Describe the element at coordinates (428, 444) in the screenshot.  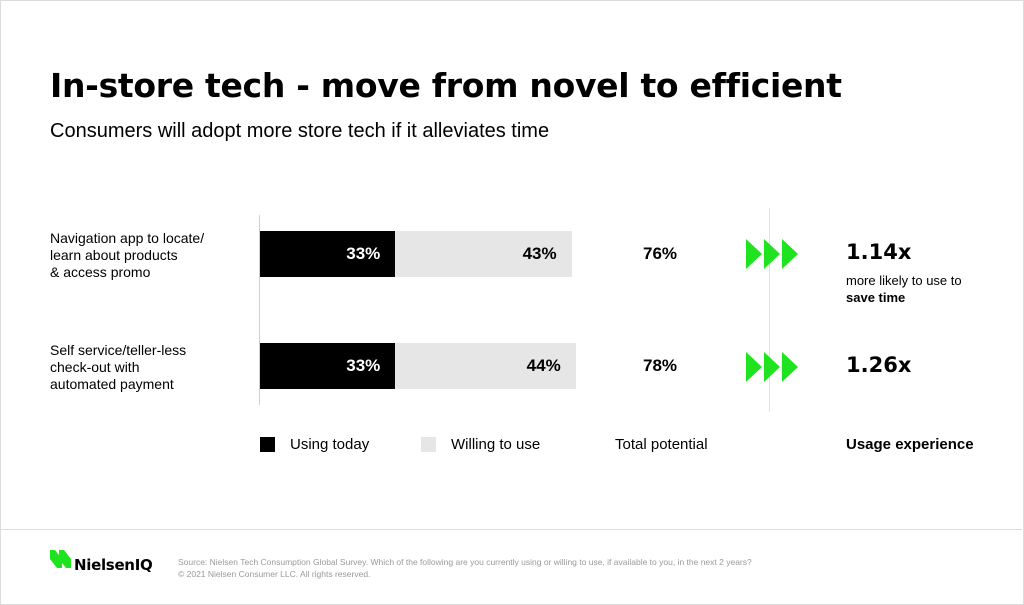
I see `legend-swatch-willing-to-use` at that location.